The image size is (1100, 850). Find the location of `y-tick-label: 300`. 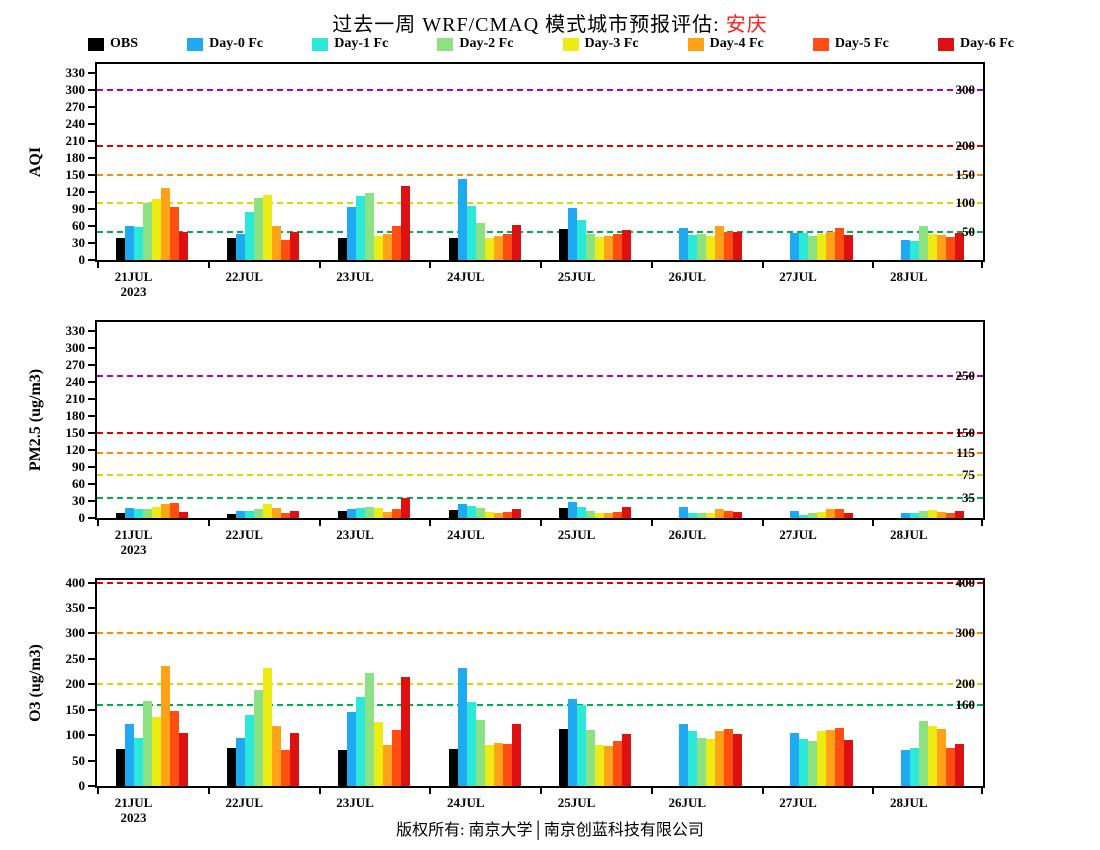

y-tick-label: 300 is located at coordinates (75, 89).